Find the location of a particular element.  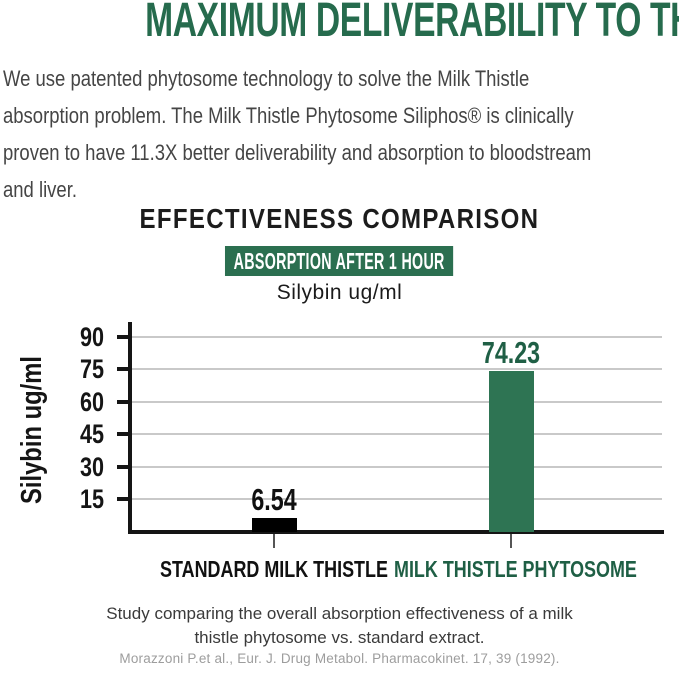

absorption-badge: ABSORPTION AFTER 1 HOUR is located at coordinates (339, 261).